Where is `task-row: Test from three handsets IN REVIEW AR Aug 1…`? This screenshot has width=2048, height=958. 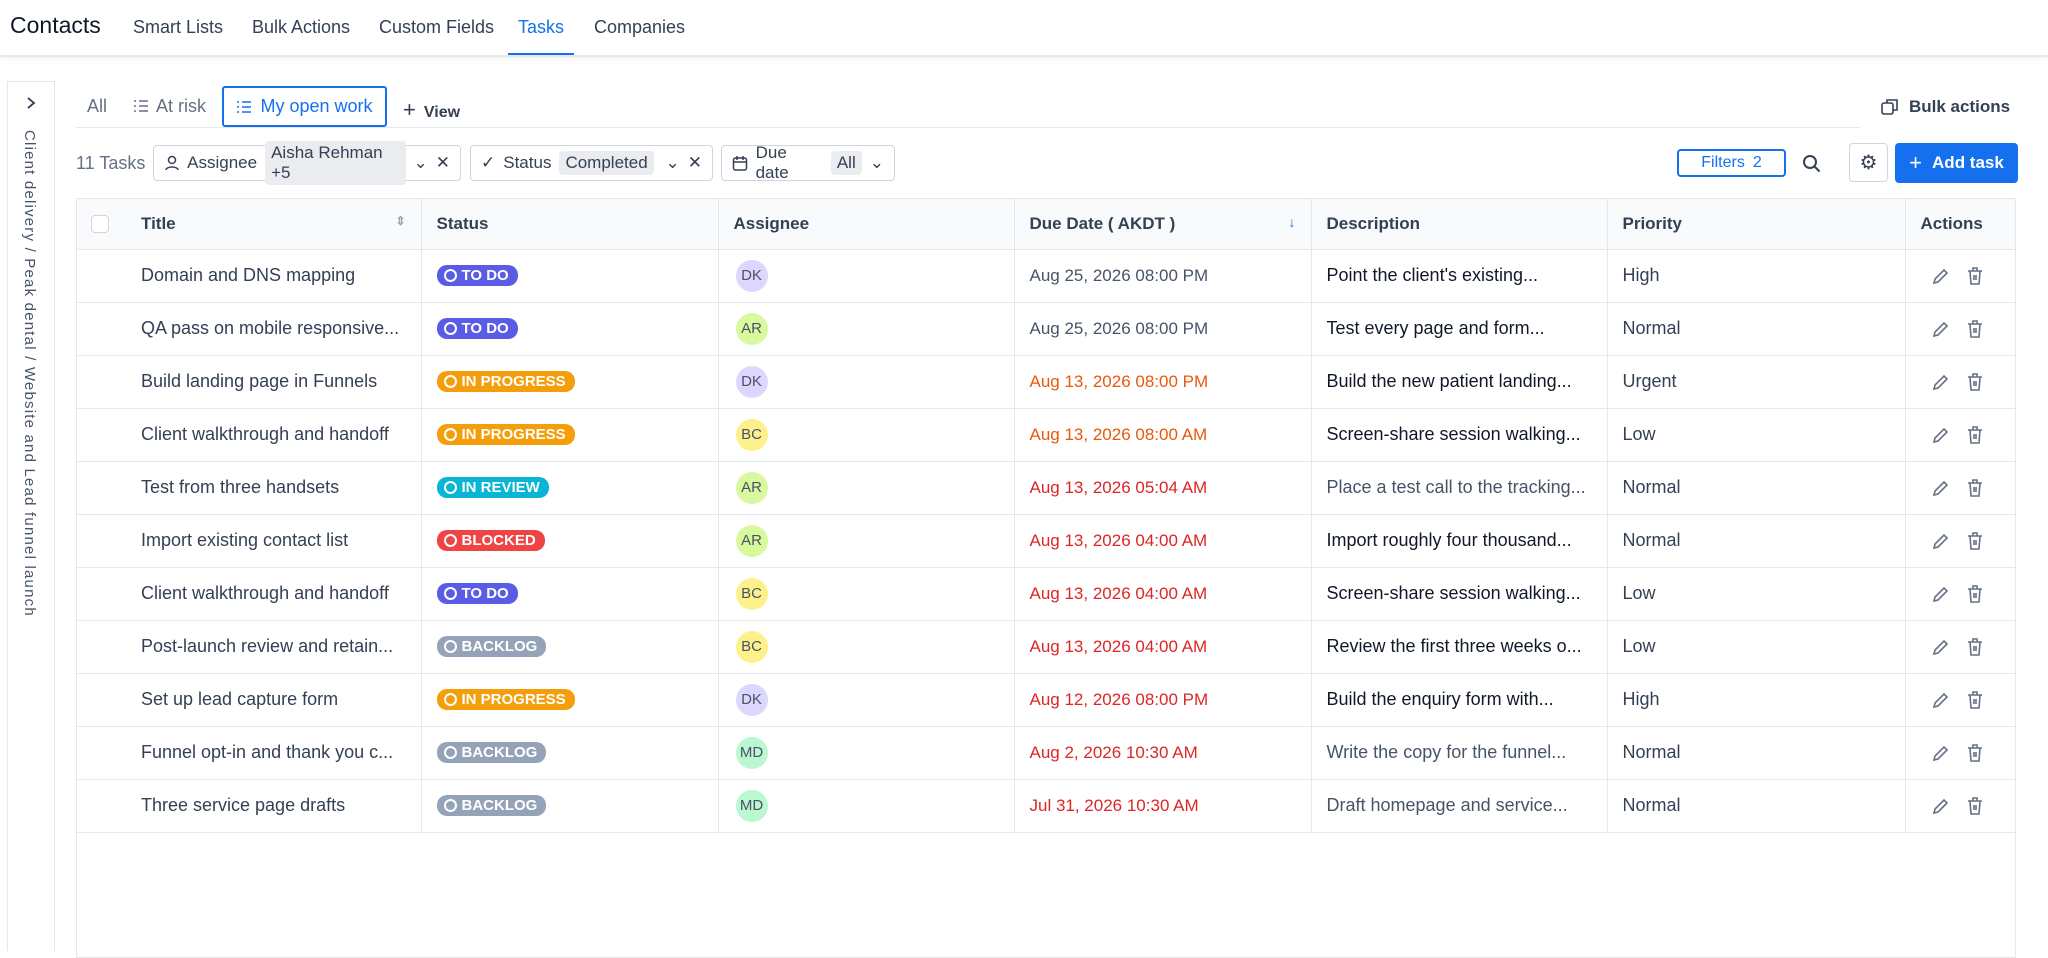
task-row: Test from three handsets IN REVIEW AR Aug 1… is located at coordinates (1046, 488).